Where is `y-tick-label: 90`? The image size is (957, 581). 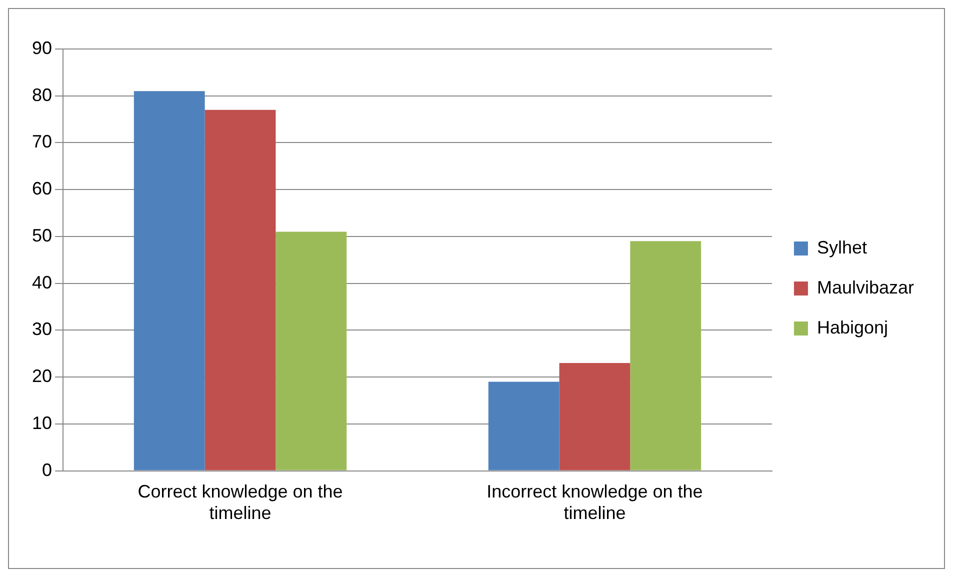
y-tick-label: 90 is located at coordinates (42, 48).